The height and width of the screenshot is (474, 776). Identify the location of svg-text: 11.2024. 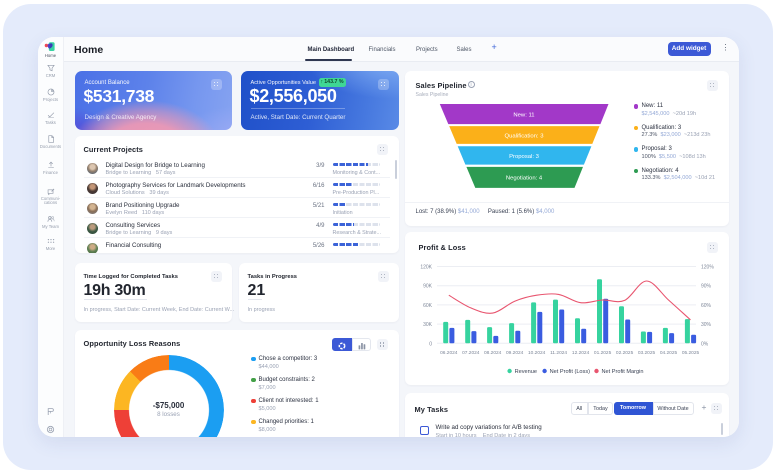
(558, 353).